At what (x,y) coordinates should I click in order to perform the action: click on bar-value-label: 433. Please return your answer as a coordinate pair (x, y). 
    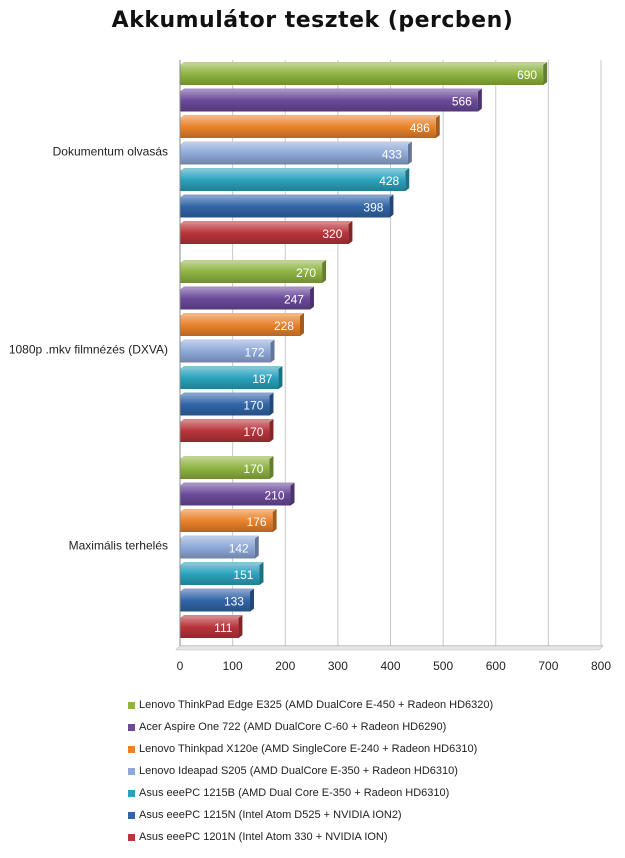
    Looking at the image, I should click on (392, 155).